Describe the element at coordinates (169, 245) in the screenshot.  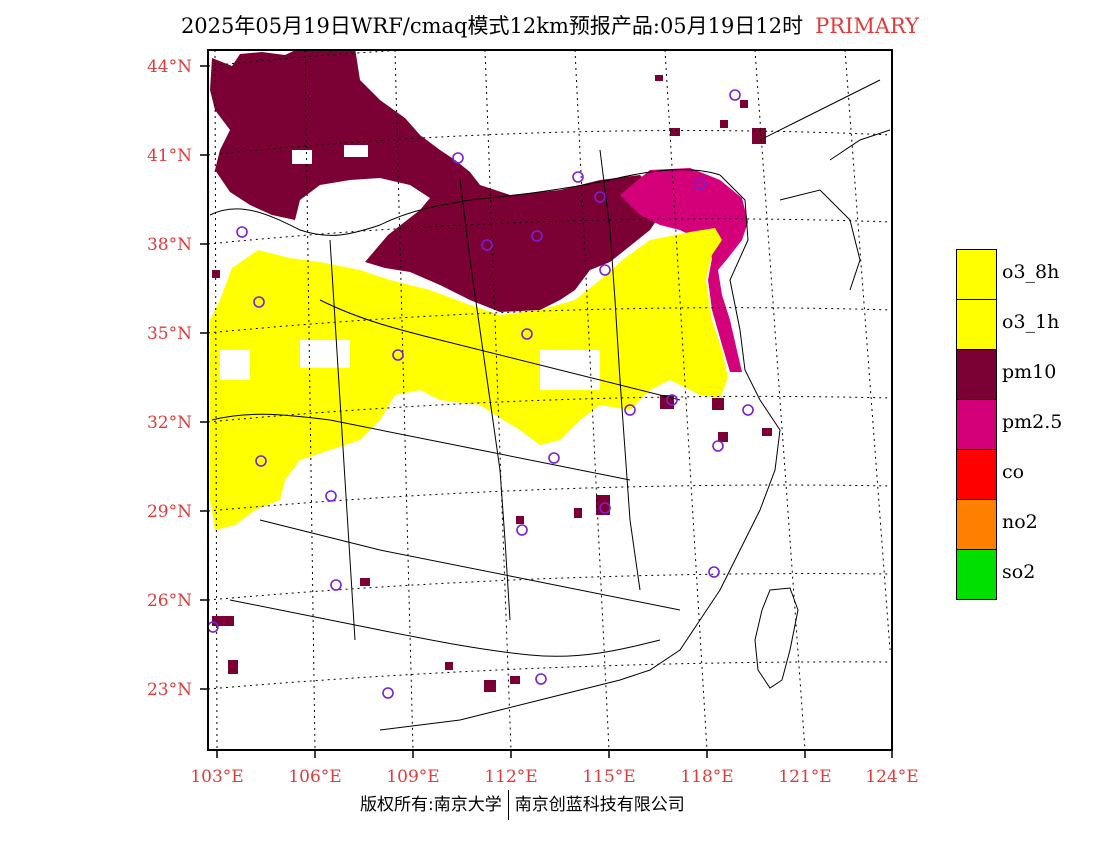
I see `lat-label-38n: 38°N` at that location.